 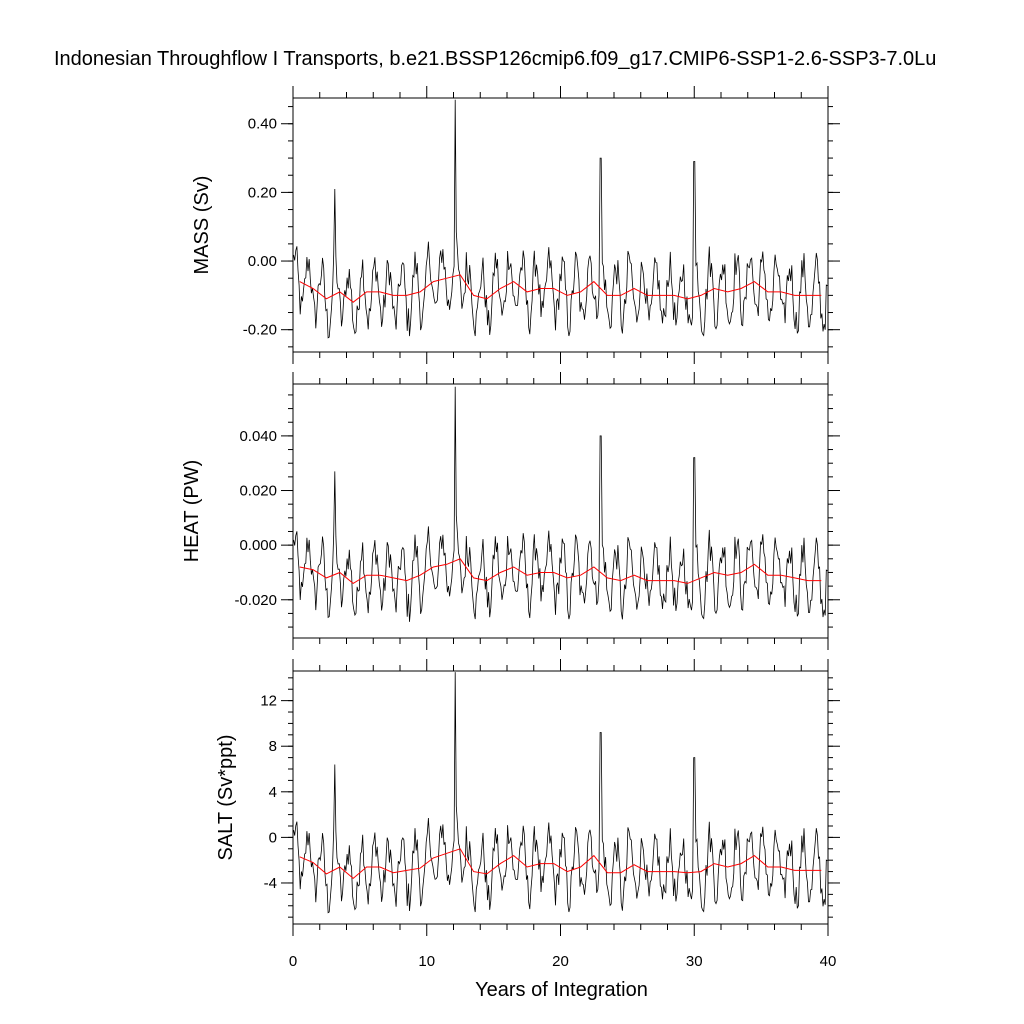 What do you see at coordinates (273, 792) in the screenshot?
I see `salt-ytick-label: 4` at bounding box center [273, 792].